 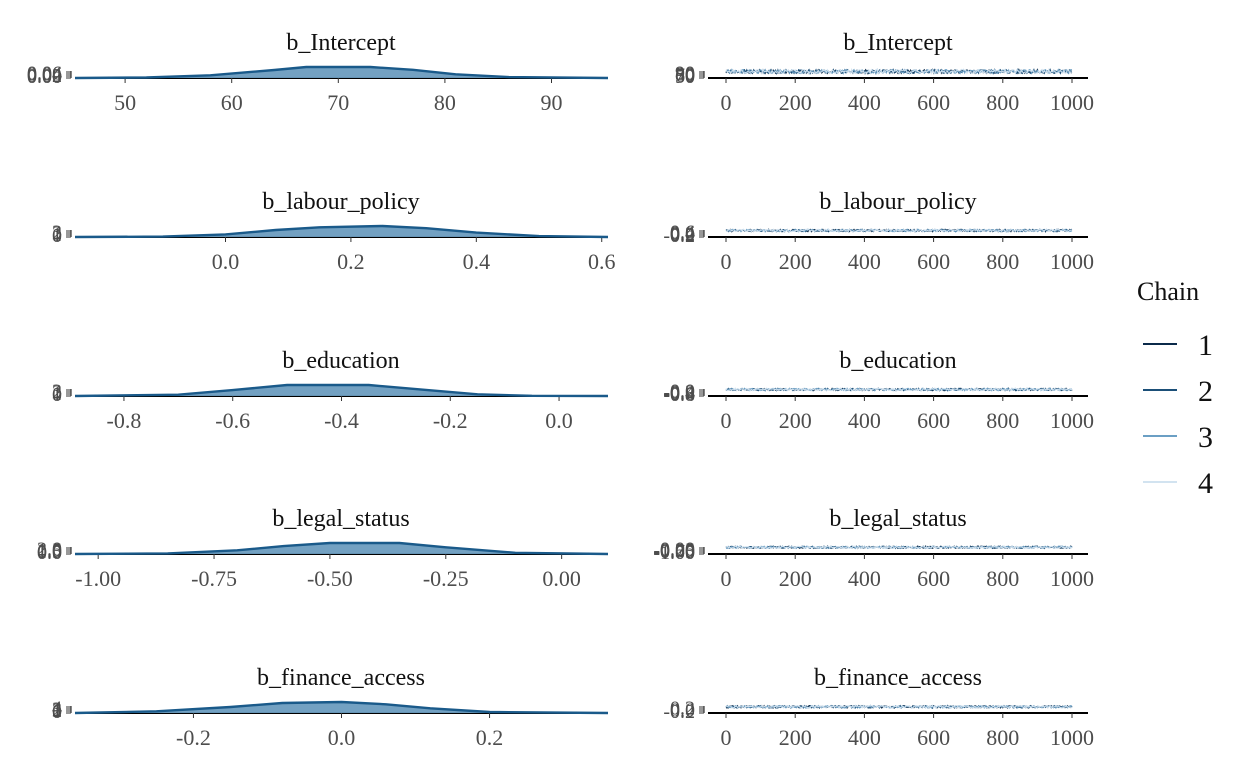 I want to click on y-tick-label: -0.6, so click(x=679, y=394).